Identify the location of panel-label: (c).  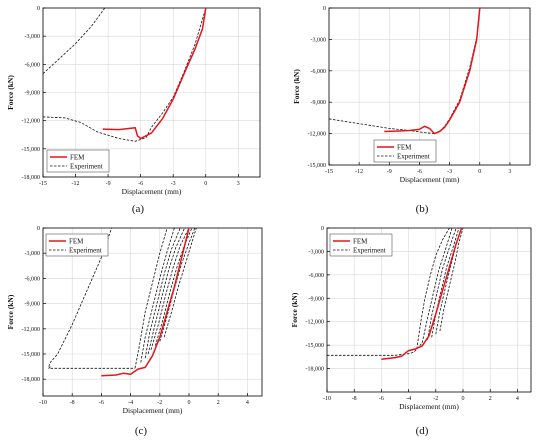
(141, 431).